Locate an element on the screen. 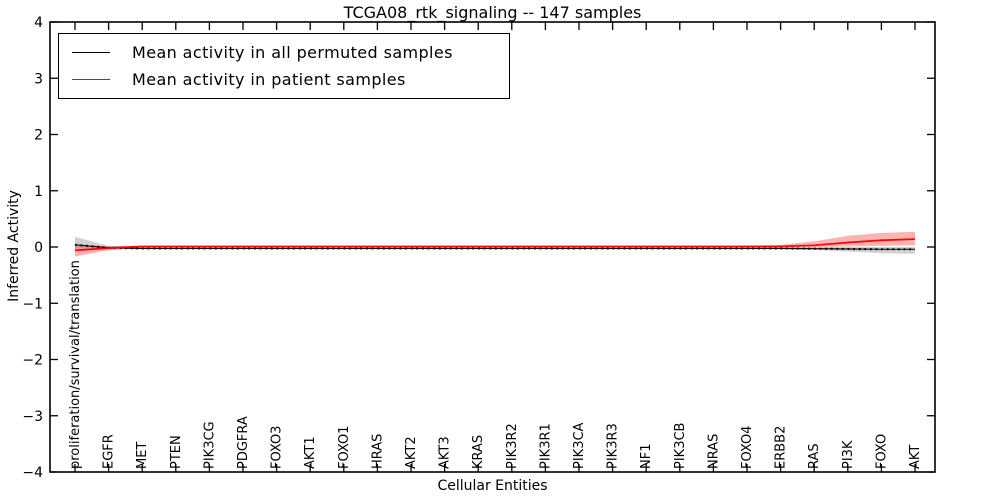 The image size is (1000, 500). y-tick-label: 3 is located at coordinates (38, 79).